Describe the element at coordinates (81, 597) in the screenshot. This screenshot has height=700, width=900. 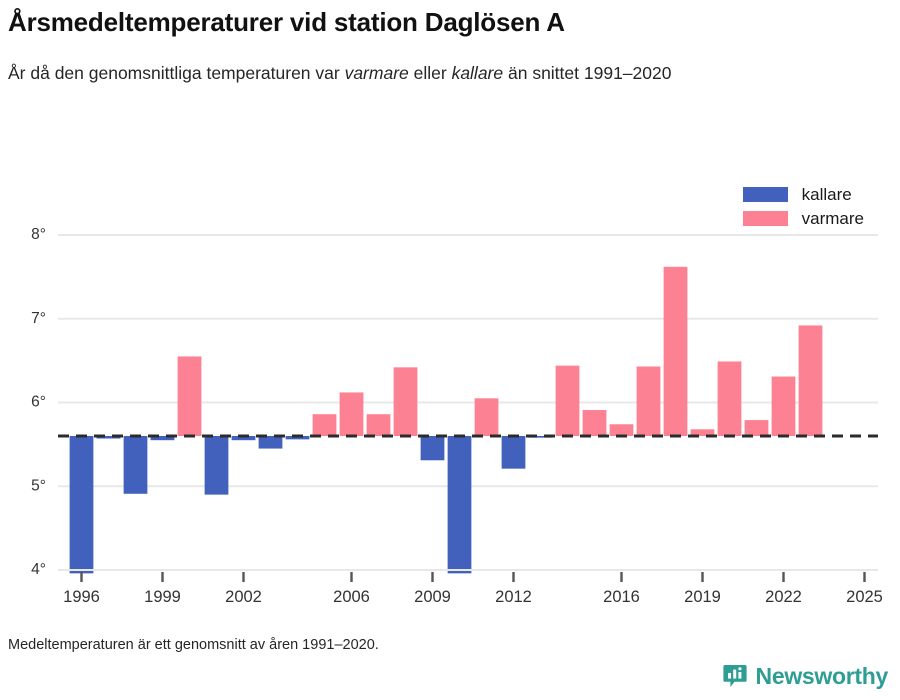
I see `x-axis-tick-label: 1996` at that location.